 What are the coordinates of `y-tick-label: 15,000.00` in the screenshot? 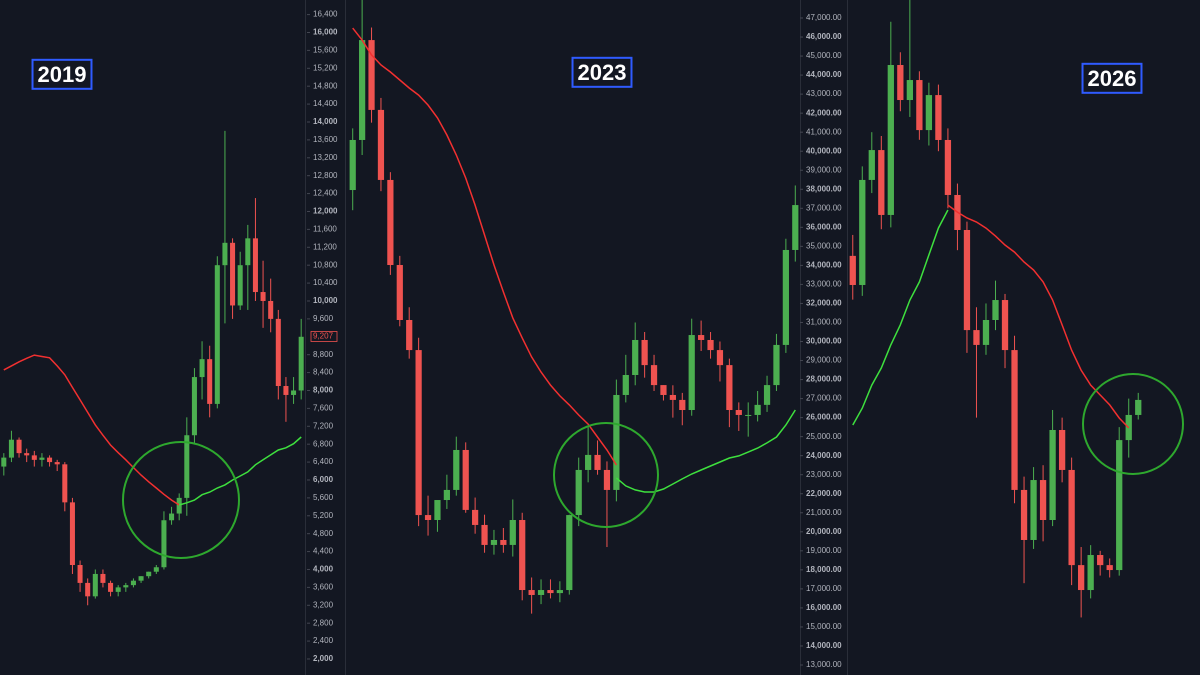 It's located at (824, 626).